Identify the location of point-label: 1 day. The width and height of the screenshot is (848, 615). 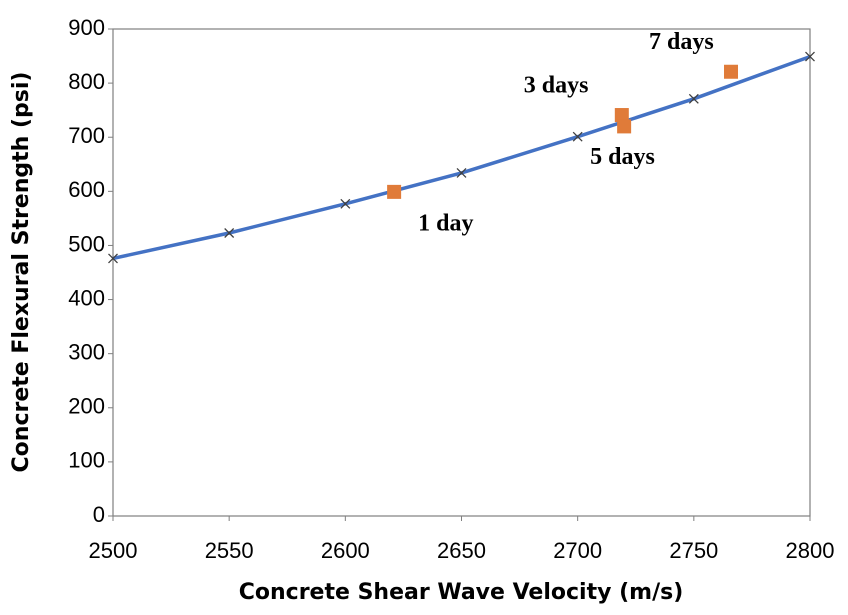
(445, 223).